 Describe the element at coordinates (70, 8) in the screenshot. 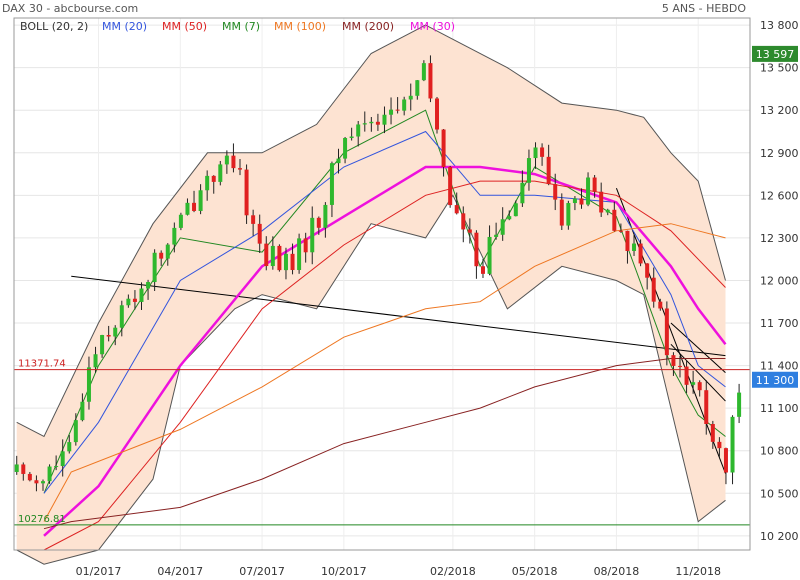

I see `chart-title: DAX 30 - abcbourse.com` at that location.